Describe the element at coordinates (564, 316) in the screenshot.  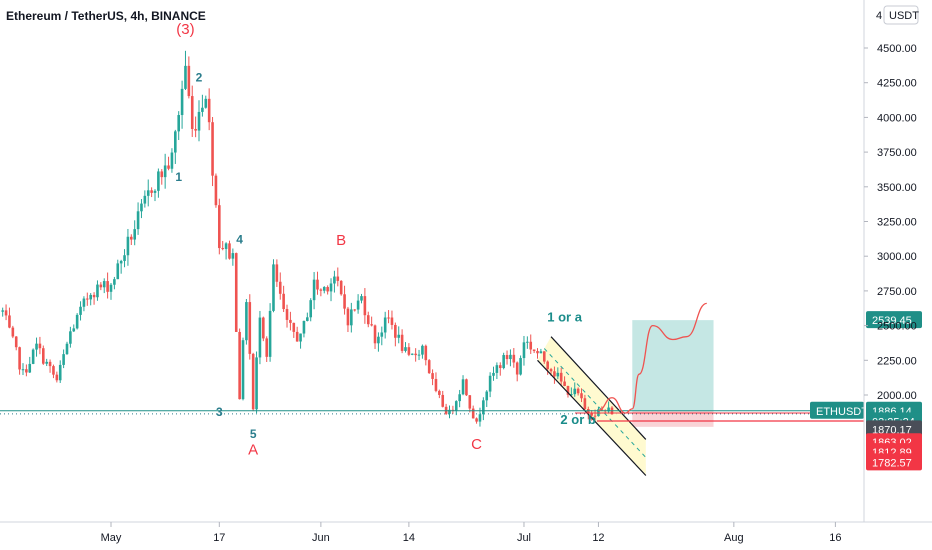
I see `wave-label-teal: 1 or a` at that location.